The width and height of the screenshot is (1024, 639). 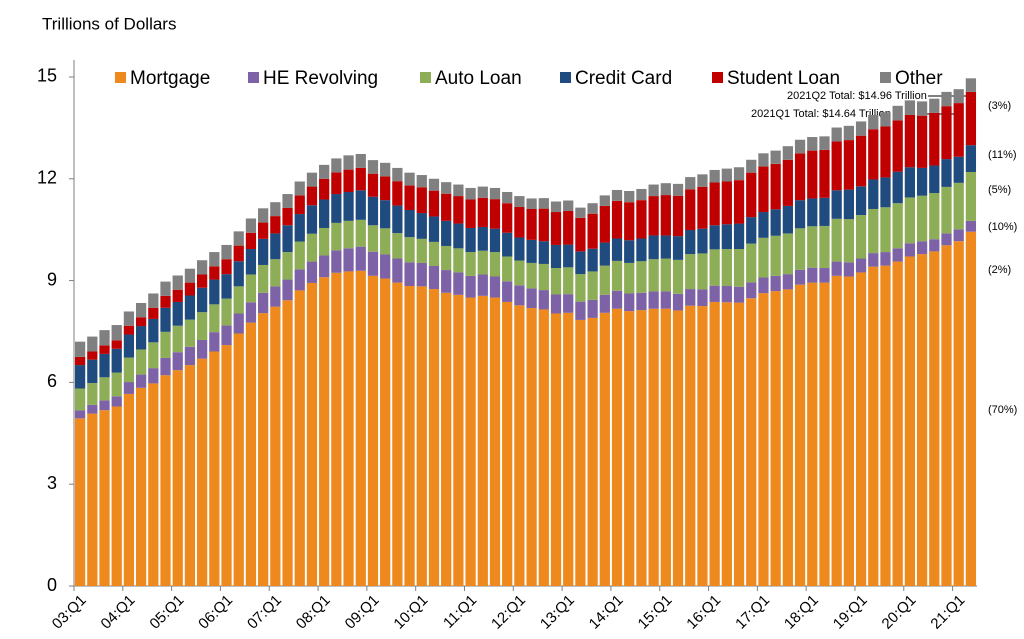 I want to click on x-tick-label: 17:Q1, so click(x=752, y=612).